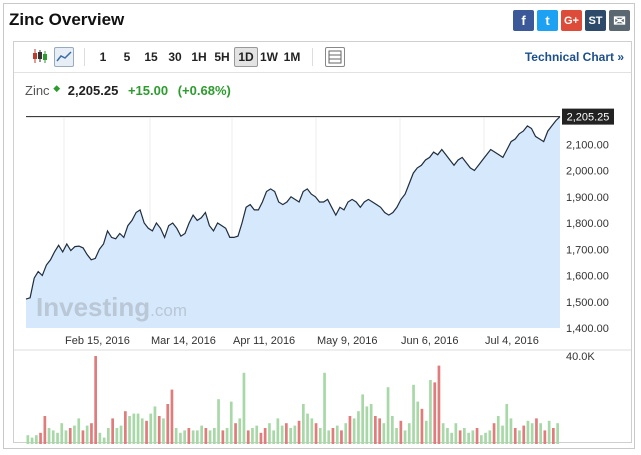 This screenshot has width=641, height=455. I want to click on table-view-icon, so click(335, 57).